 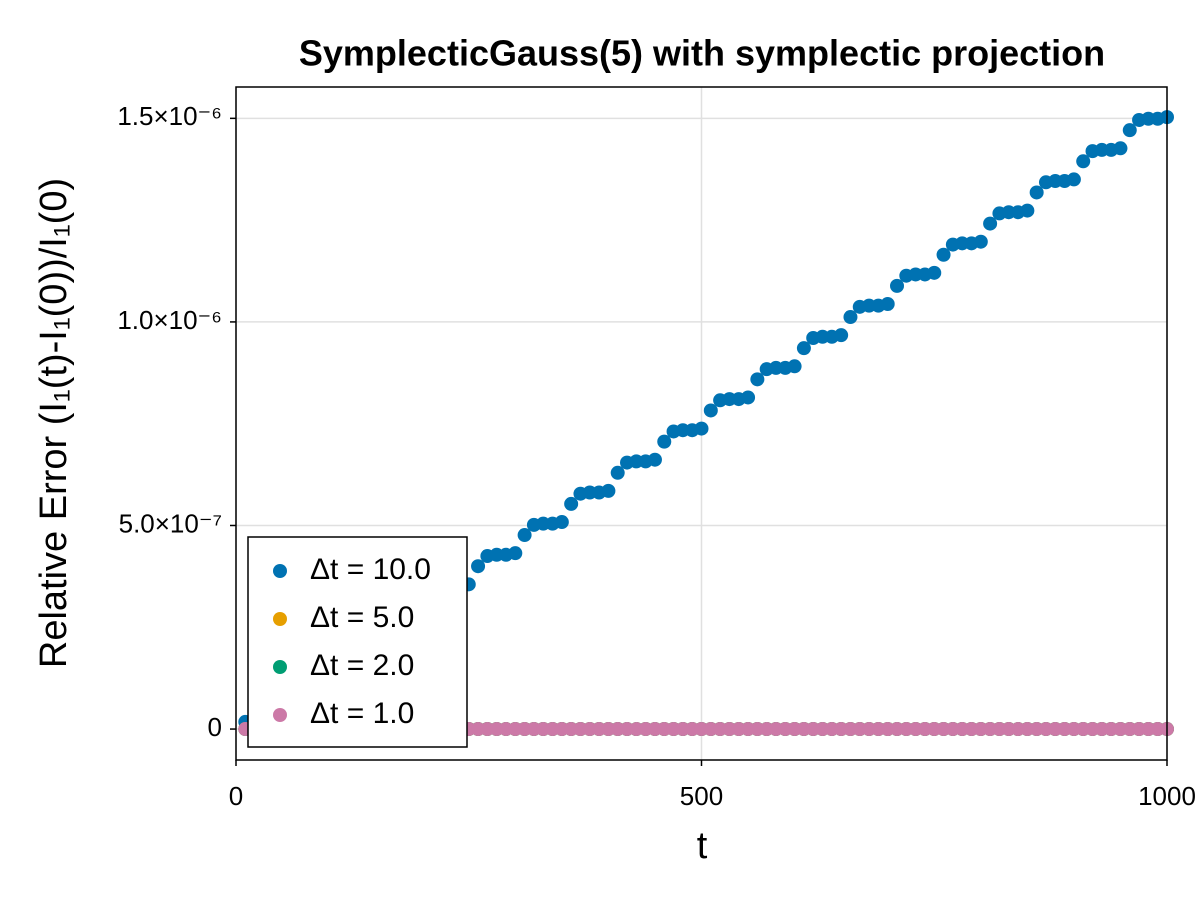 What do you see at coordinates (362, 665) in the screenshot?
I see `legend-label: Δt = 2.0` at bounding box center [362, 665].